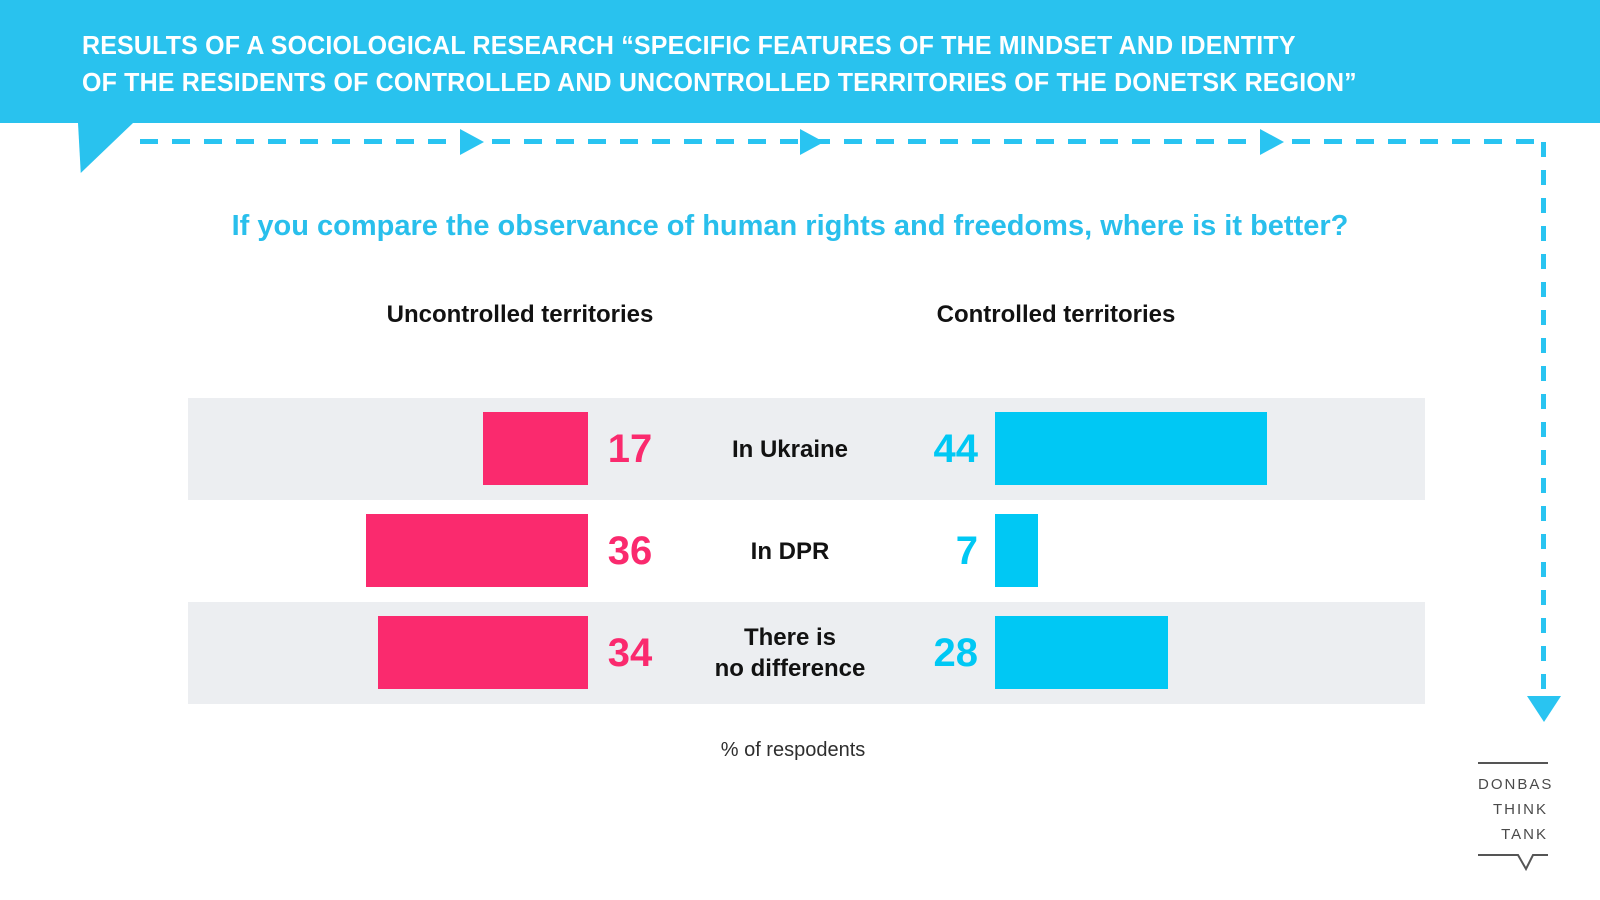 The image size is (1600, 900). Describe the element at coordinates (630, 652) in the screenshot. I see `value-uncontrolled-no-difference: 34` at that location.